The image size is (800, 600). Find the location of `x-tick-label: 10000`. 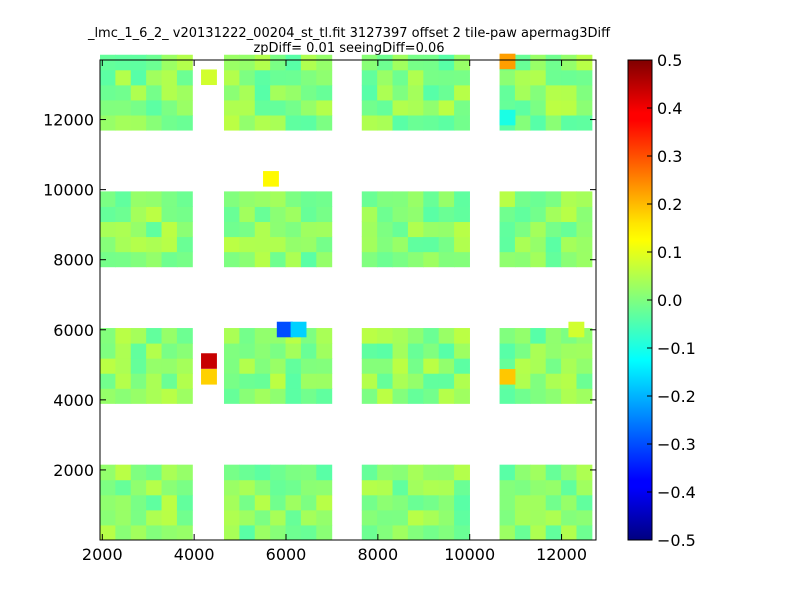

x-tick-label: 10000 is located at coordinates (469, 554).